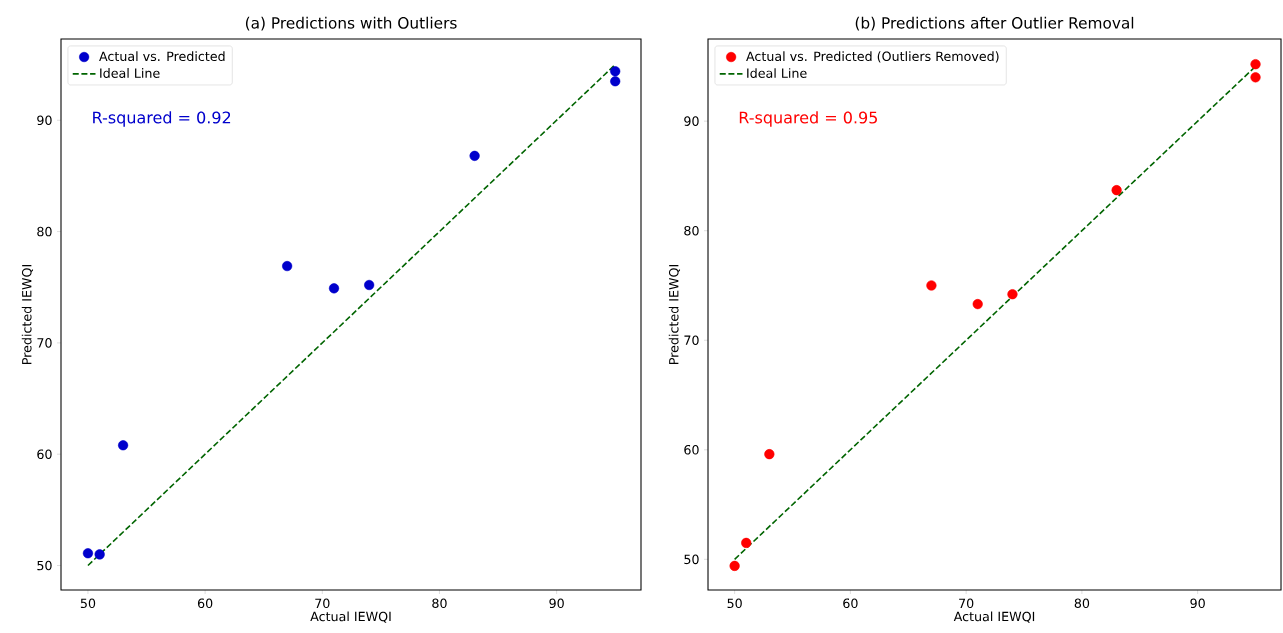 Image resolution: width=1283 pixels, height=633 pixels. Describe the element at coordinates (872, 57) in the screenshot. I see `legend-label: Actual vs. Predicted (Outliers Removed)` at that location.